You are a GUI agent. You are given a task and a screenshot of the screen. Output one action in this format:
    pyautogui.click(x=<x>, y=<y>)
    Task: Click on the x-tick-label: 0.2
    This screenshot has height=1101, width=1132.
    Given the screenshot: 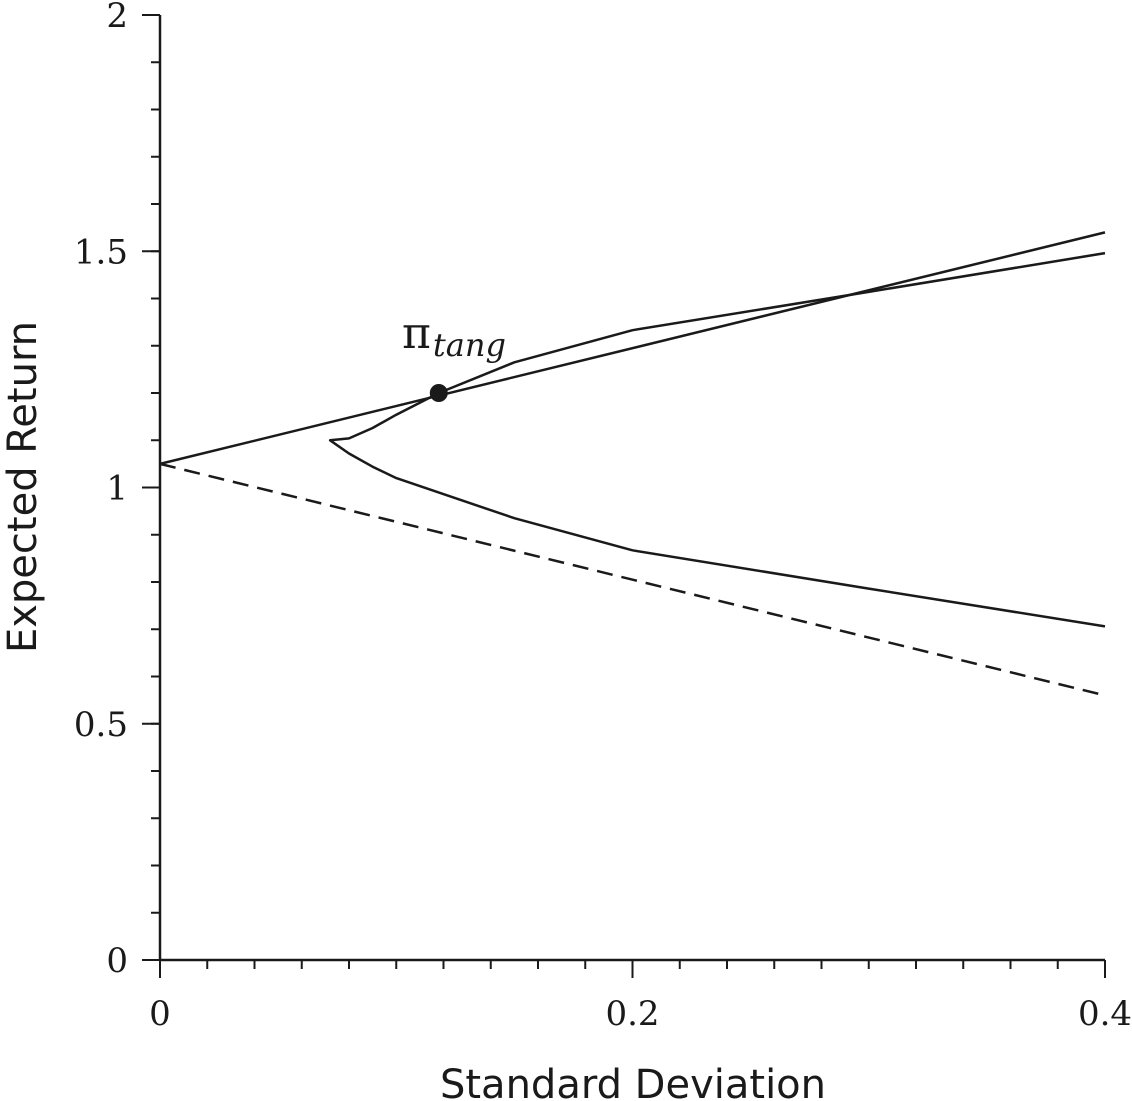 What is the action you would take?
    pyautogui.click(x=632, y=1014)
    